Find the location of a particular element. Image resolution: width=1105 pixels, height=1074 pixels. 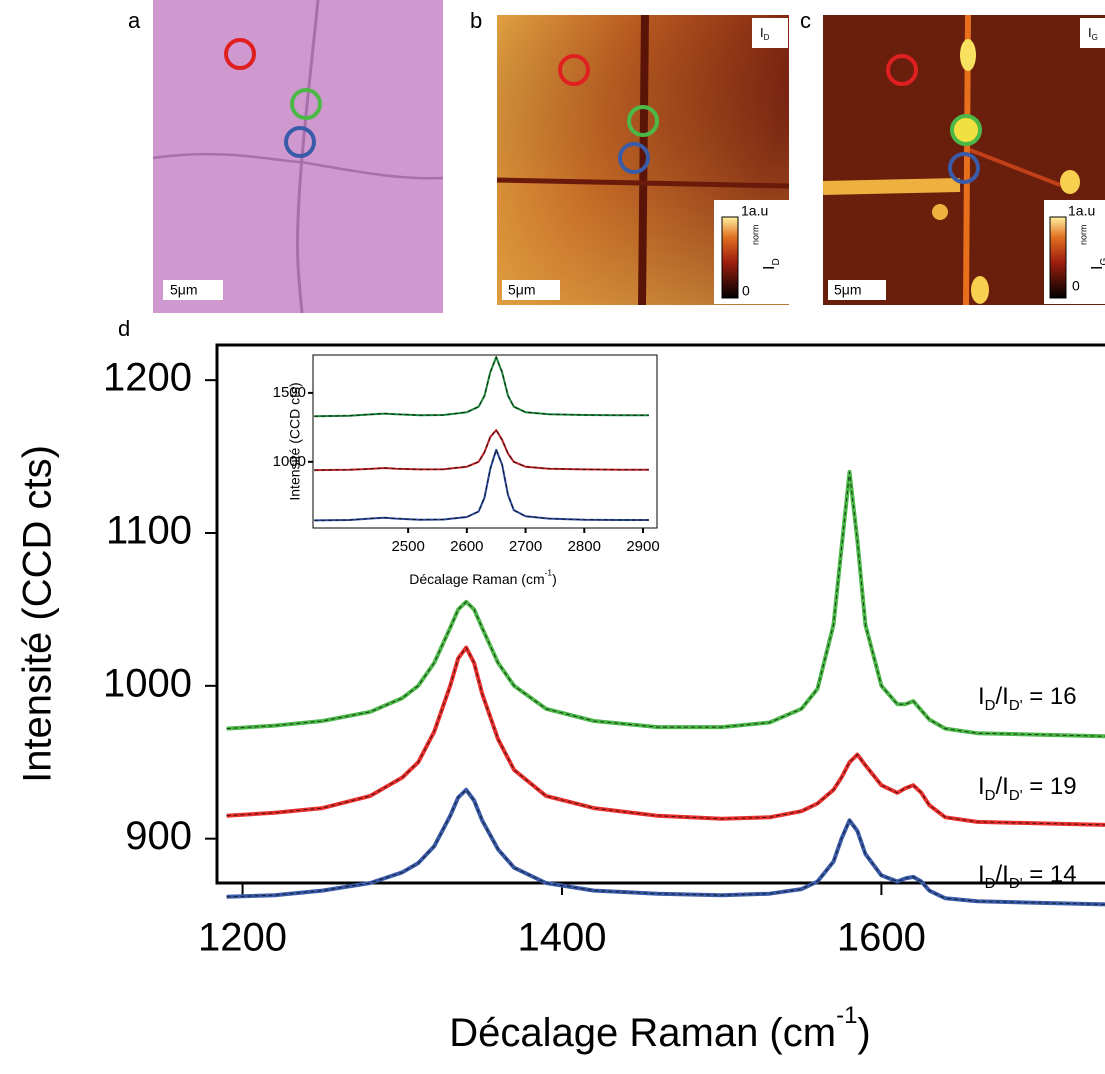

x-tick-label: 2800 is located at coordinates (584, 546).